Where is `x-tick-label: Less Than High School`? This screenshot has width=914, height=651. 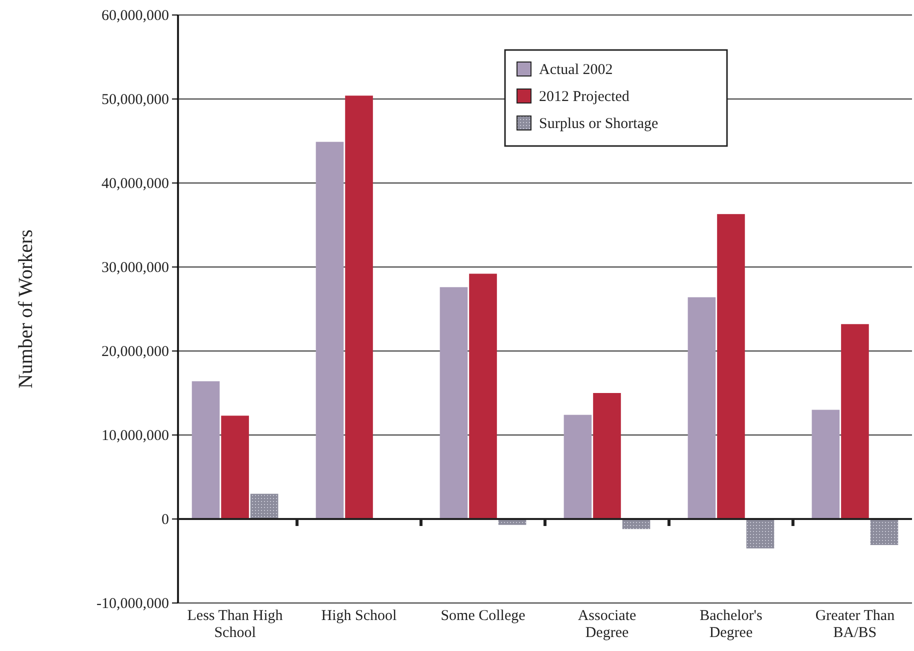 x-tick-label: Less Than High School is located at coordinates (235, 624).